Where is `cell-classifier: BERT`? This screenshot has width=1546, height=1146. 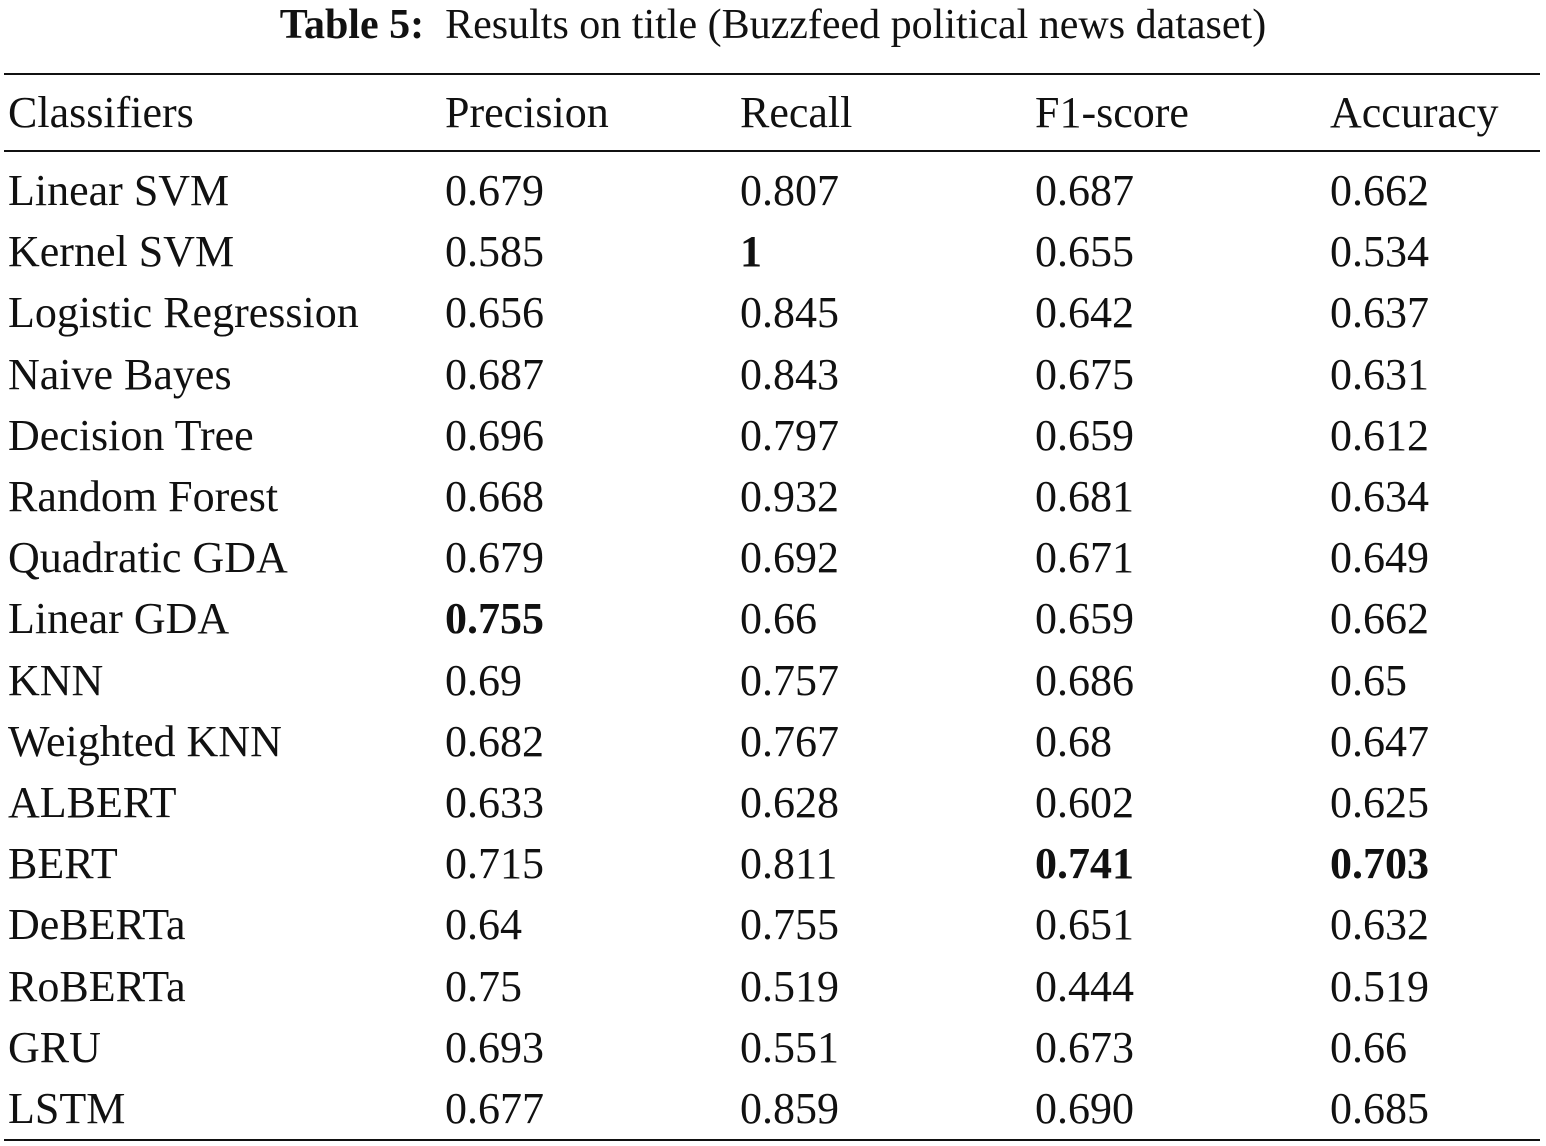
cell-classifier: BERT is located at coordinates (63, 864).